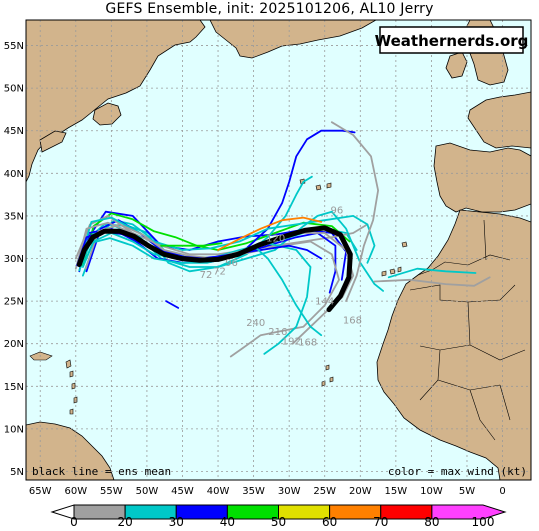  What do you see at coordinates (227, 522) in the screenshot?
I see `colorbar-label: 40` at bounding box center [227, 522].